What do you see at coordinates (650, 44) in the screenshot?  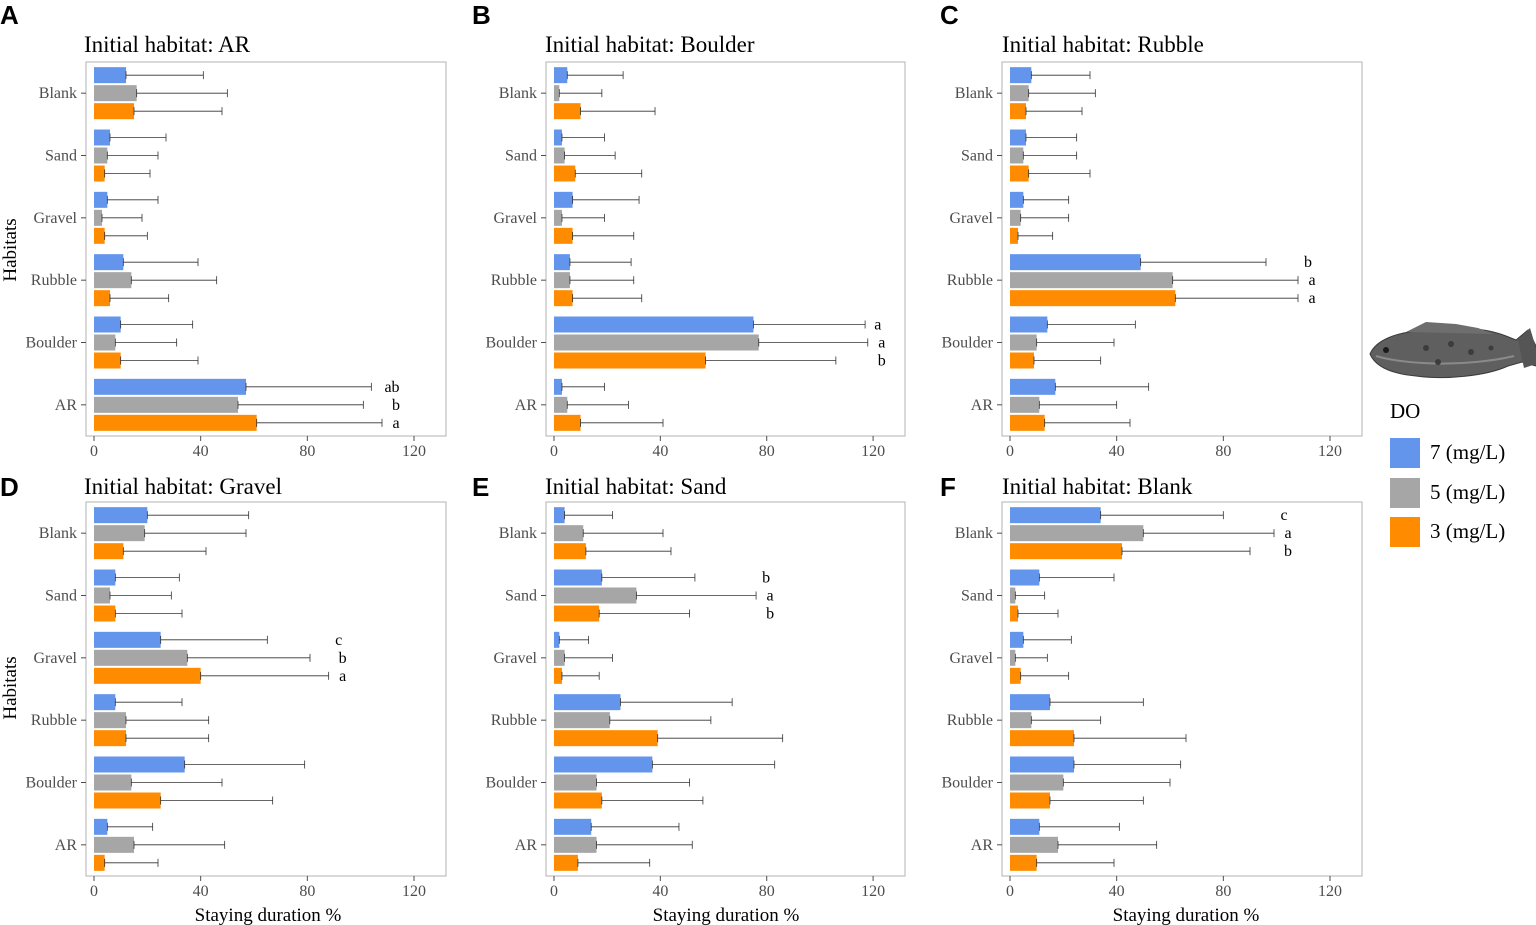 I see `panel-title: Initial habitat: Boulder` at bounding box center [650, 44].